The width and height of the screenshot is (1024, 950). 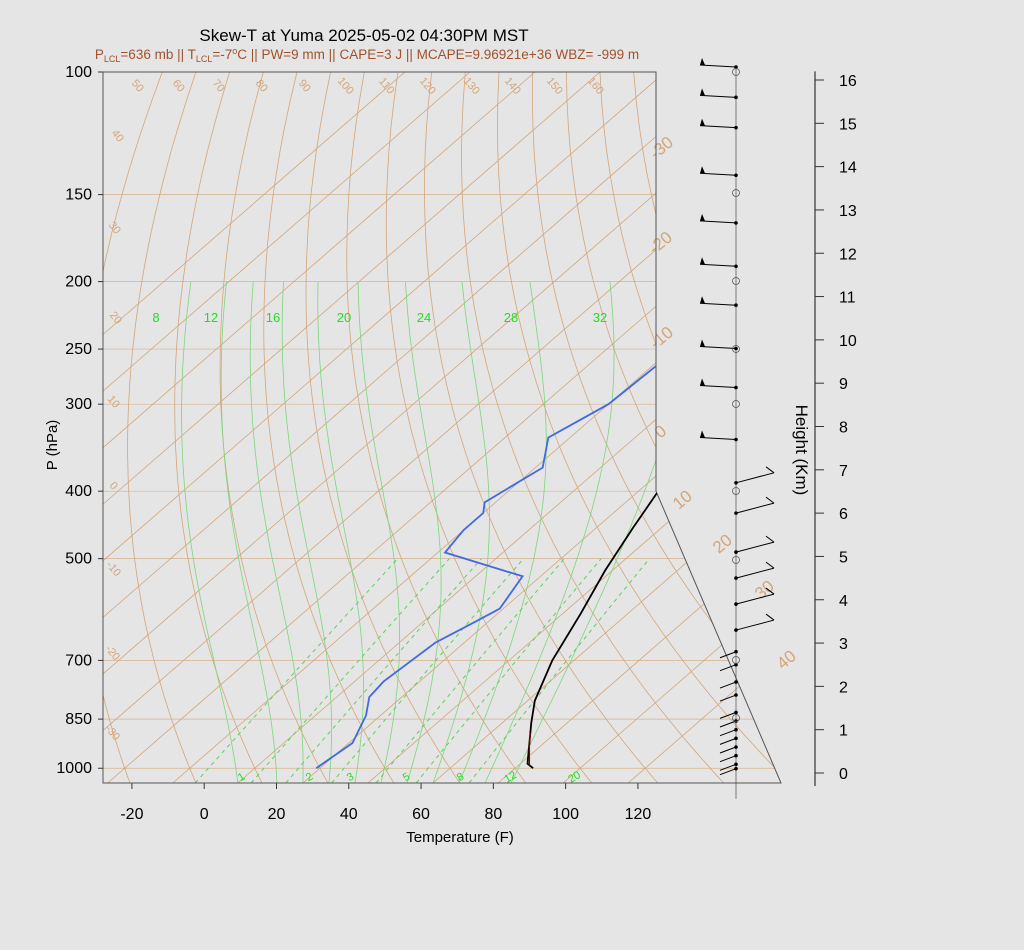 What do you see at coordinates (848, 211) in the screenshot?
I see `height-tick-label: 13` at bounding box center [848, 211].